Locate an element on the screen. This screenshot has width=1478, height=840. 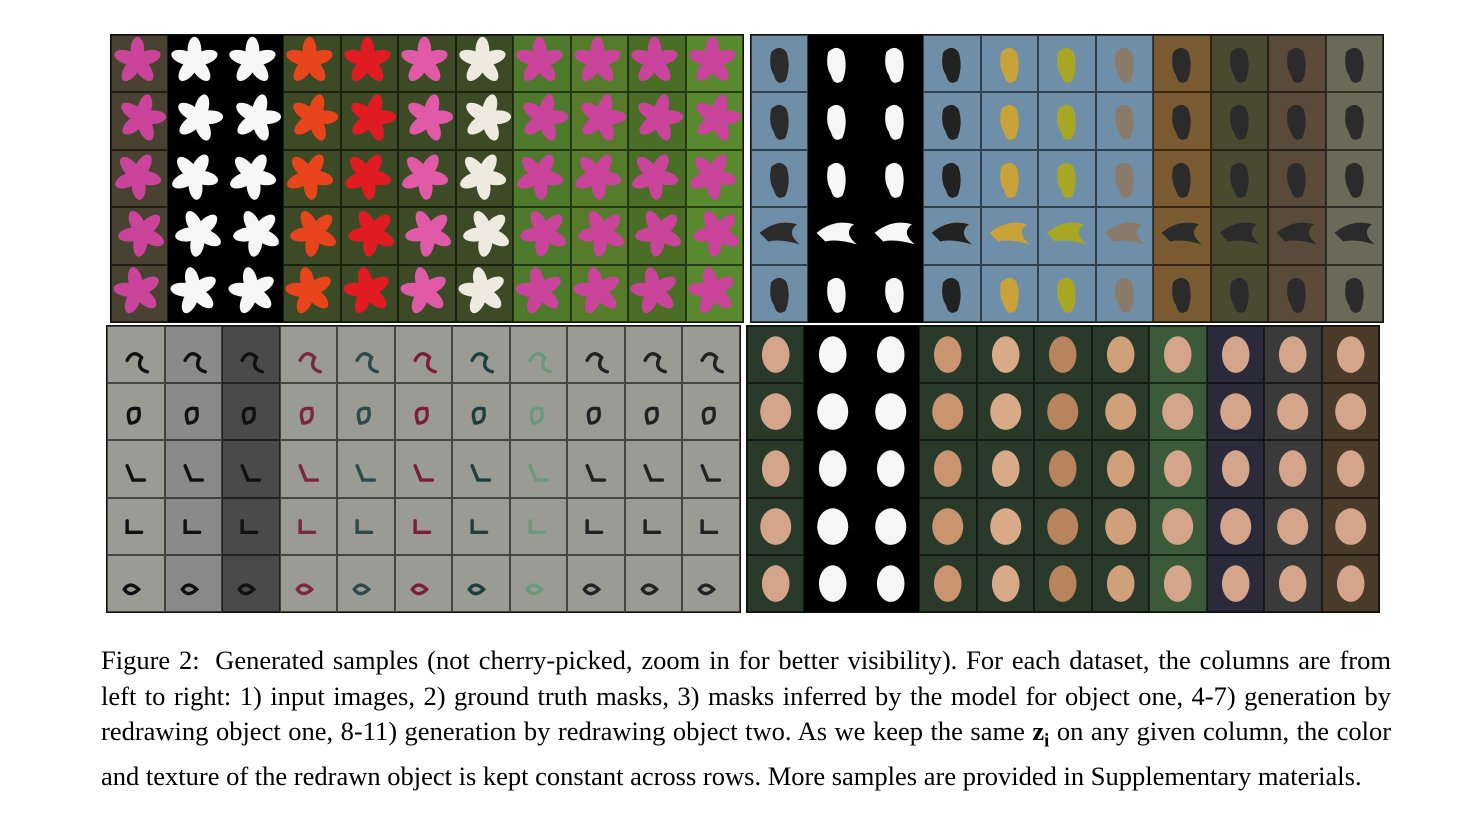
flowers-sample-grid is located at coordinates (427, 178).